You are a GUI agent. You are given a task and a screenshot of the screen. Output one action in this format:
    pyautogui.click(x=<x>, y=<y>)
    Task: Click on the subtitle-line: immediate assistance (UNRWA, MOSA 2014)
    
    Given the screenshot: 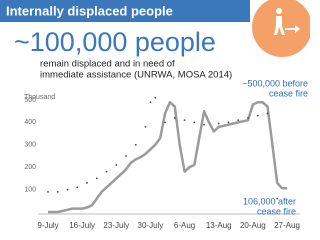 What is the action you would take?
    pyautogui.click(x=136, y=75)
    